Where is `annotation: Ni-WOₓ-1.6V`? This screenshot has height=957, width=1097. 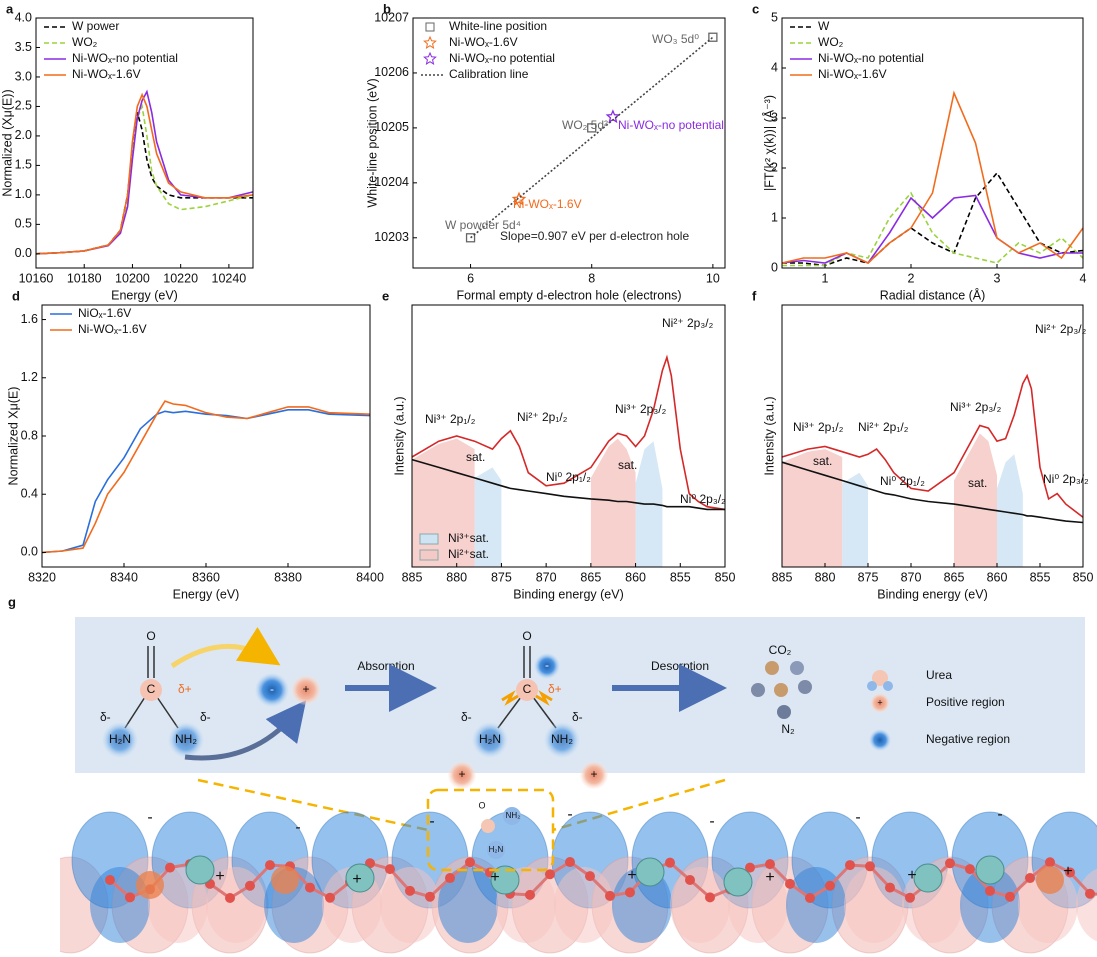 annotation: Ni-WOₓ-1.6V is located at coordinates (547, 204).